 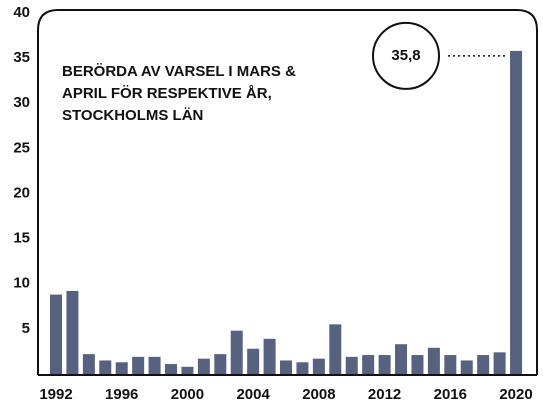 I want to click on y-tick-label: 35, so click(x=21, y=57).